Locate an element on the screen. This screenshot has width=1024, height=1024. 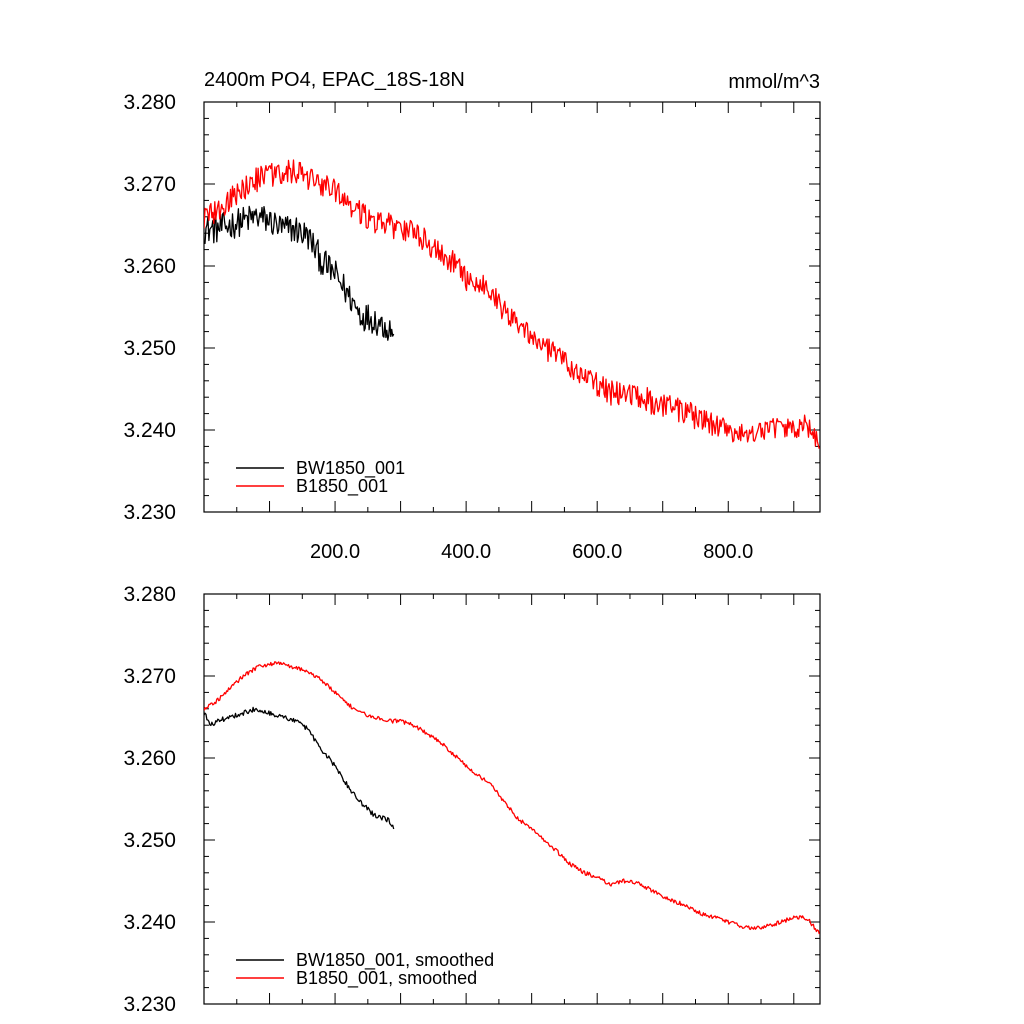
legend-label: BW1850_001, smoothed is located at coordinates (395, 960).